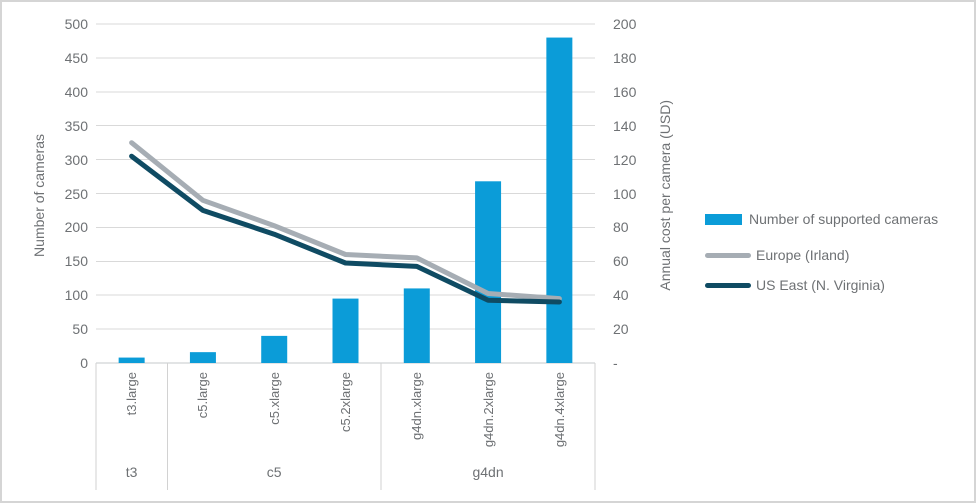 This screenshot has width=976, height=503. What do you see at coordinates (76, 227) in the screenshot?
I see `left-tick-200: 200` at bounding box center [76, 227].